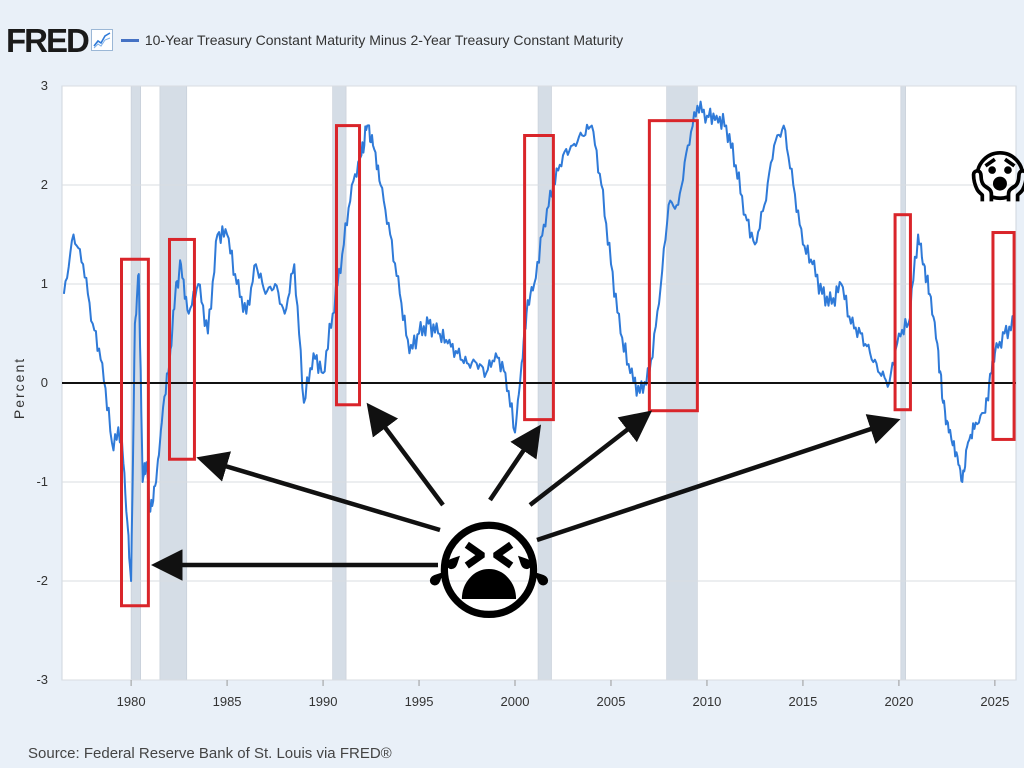  I want to click on y-tick-label-0: -3, so click(42, 679).